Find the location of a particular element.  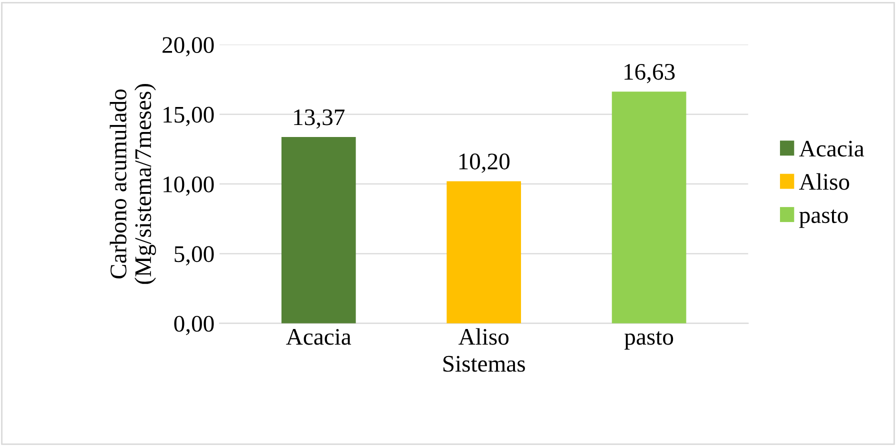

data-label: 10,20 is located at coordinates (484, 163).